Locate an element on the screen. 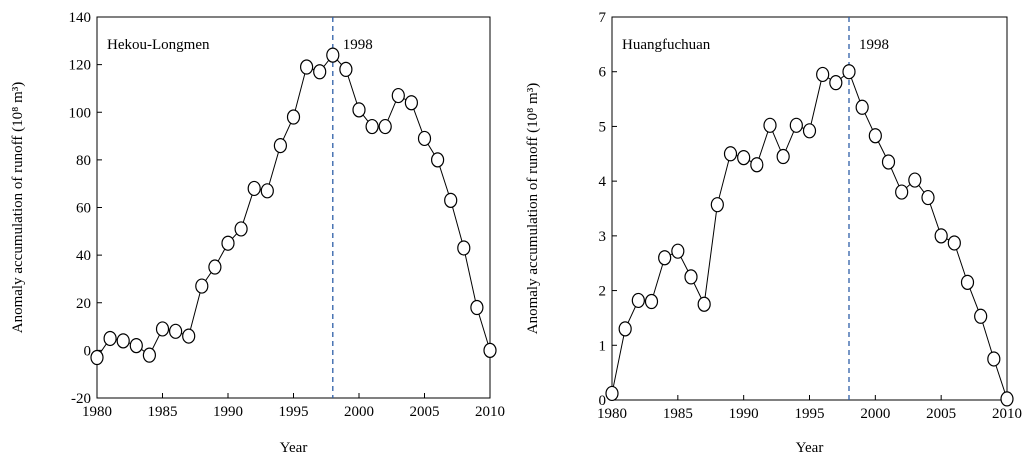  y-tick-label: 7 is located at coordinates (603, 18).